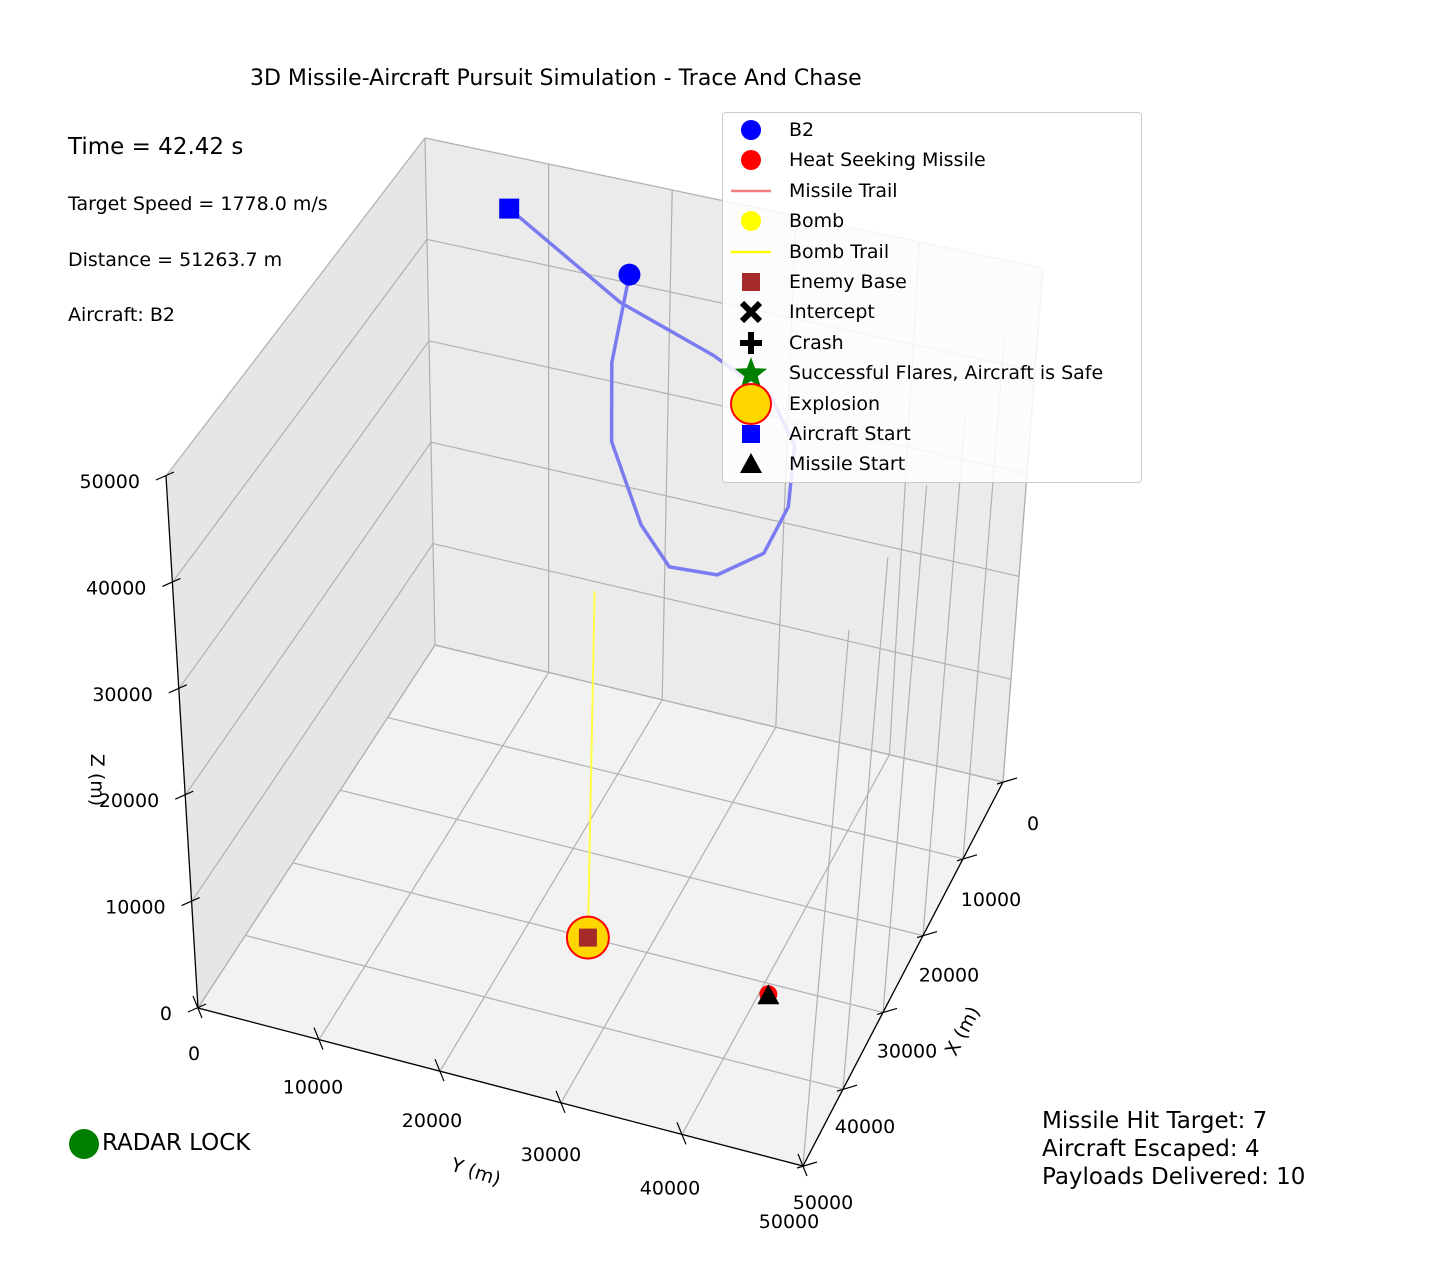  I want to click on legend-marker-star, so click(751, 372).